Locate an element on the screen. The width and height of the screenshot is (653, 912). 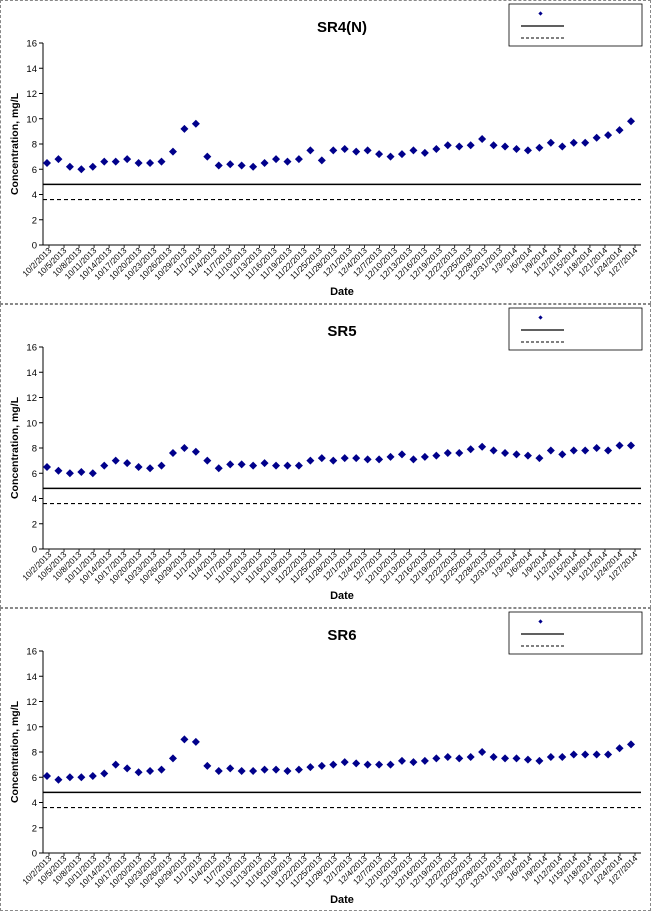
chart-title: SR5 is located at coordinates (341, 331).